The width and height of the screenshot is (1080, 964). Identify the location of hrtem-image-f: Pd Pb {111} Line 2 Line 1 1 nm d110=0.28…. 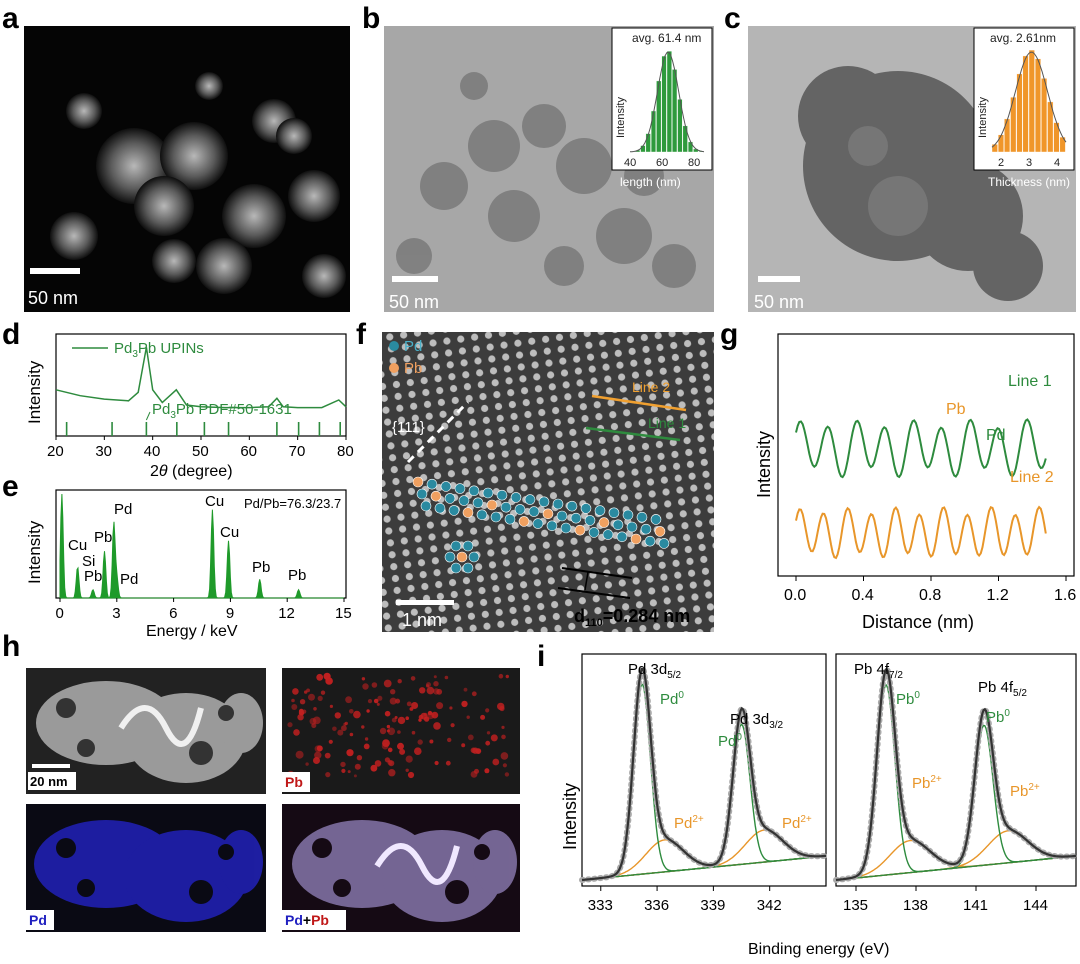
(548, 482).